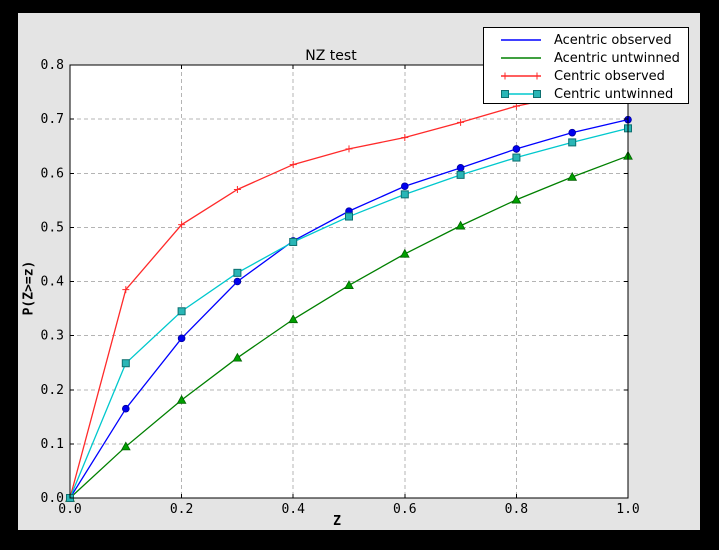 This screenshot has height=550, width=719. I want to click on y-tick-label: 0.6, so click(52, 173).